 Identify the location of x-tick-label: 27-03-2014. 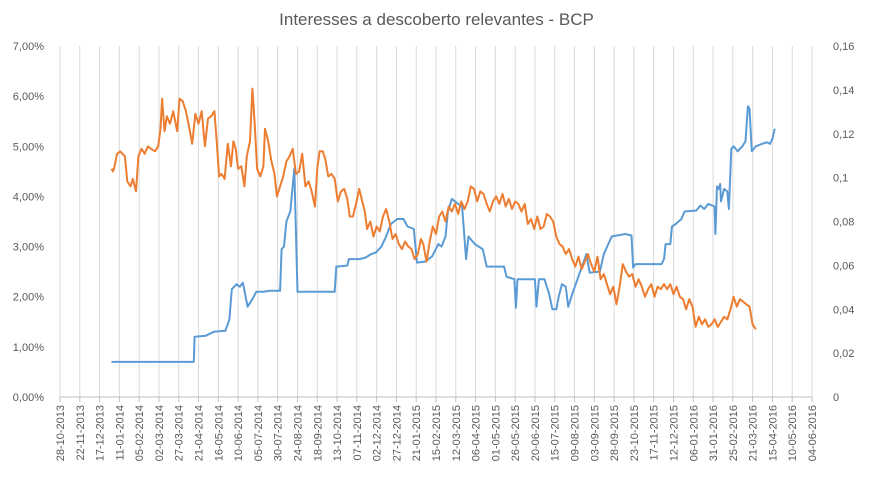
(180, 433).